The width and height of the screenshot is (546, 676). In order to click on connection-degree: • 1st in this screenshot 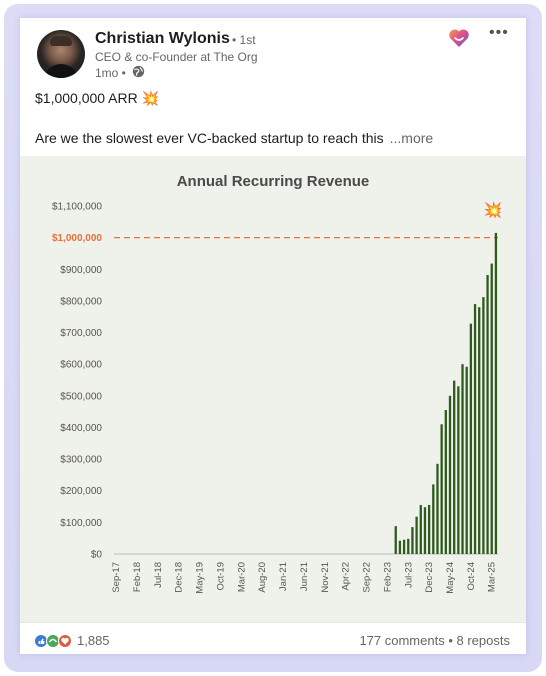, I will do `click(244, 40)`.